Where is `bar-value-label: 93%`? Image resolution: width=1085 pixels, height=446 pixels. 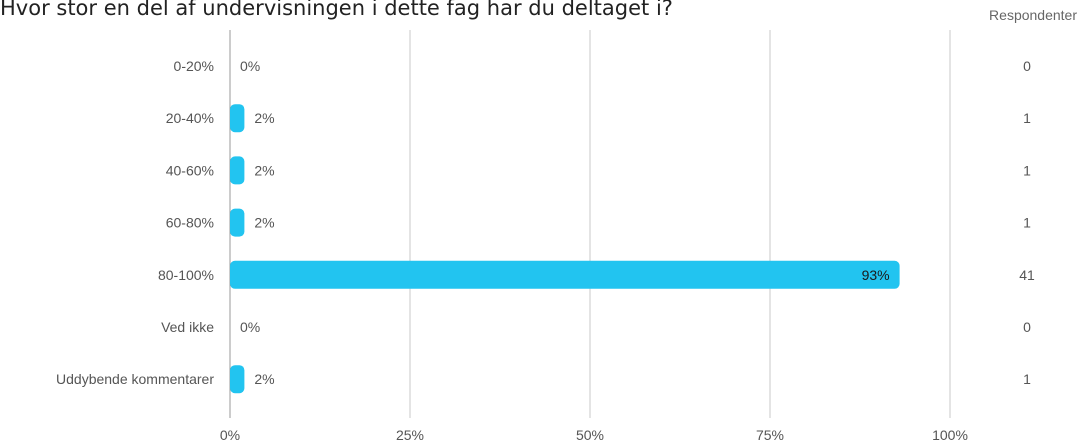
bar-value-label: 93% is located at coordinates (876, 275).